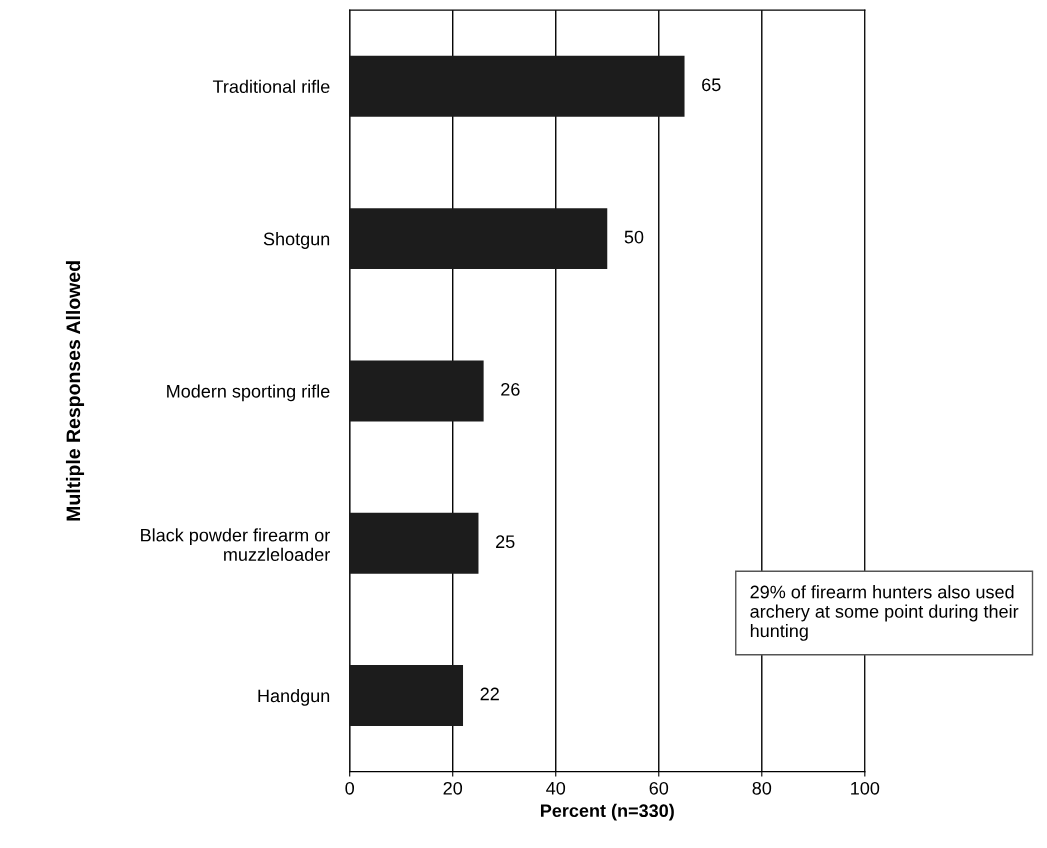  What do you see at coordinates (75, 391) in the screenshot?
I see `y-axis-title: Multiple Responses Allowed` at bounding box center [75, 391].